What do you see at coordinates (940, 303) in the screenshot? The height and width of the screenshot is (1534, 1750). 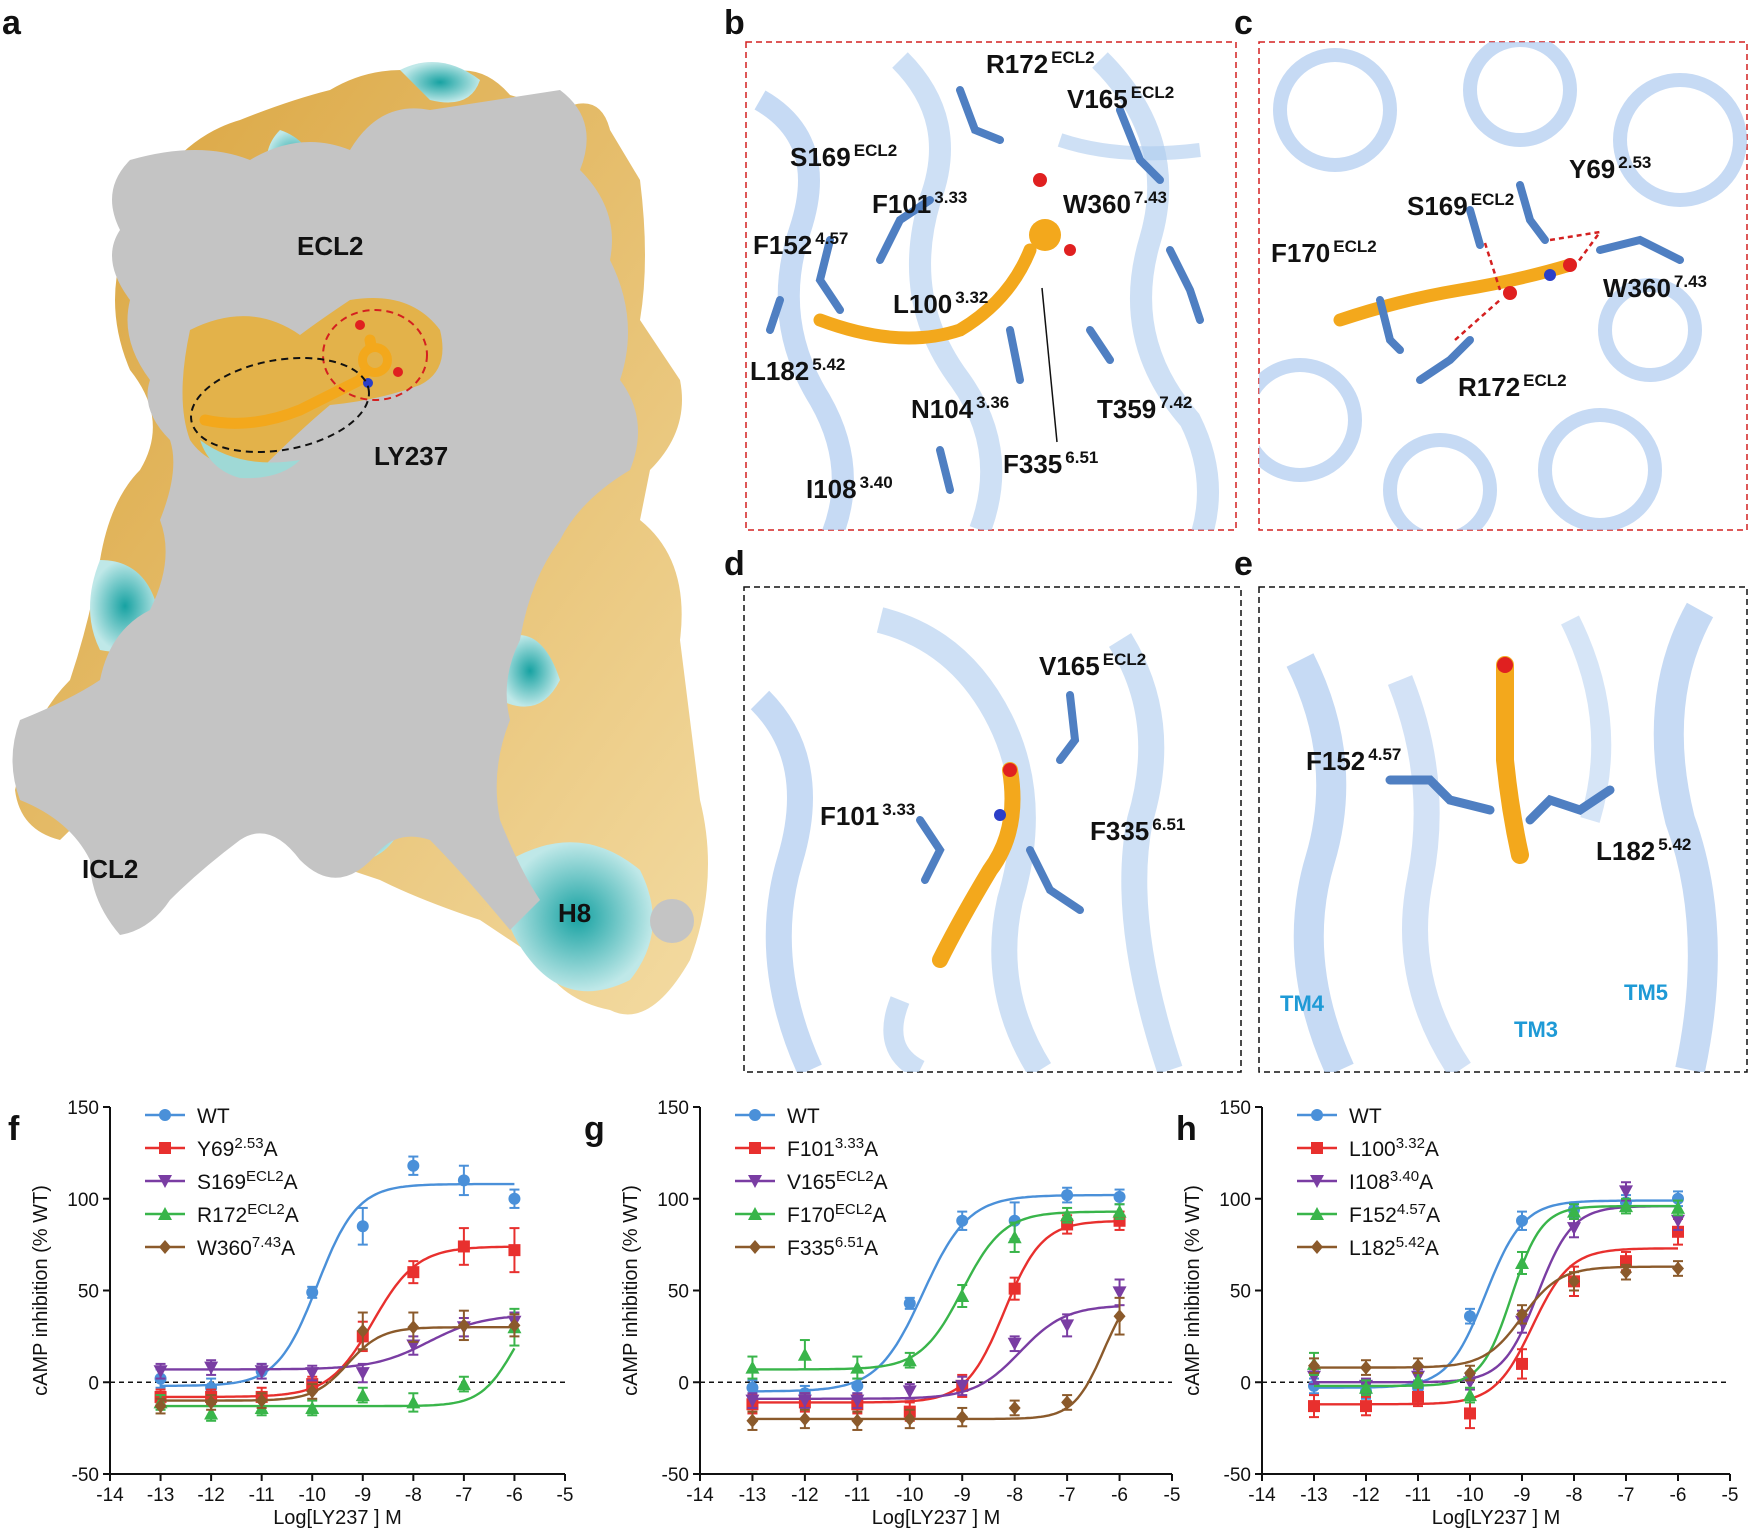 I see `residue-label: L100 3.32` at bounding box center [940, 303].